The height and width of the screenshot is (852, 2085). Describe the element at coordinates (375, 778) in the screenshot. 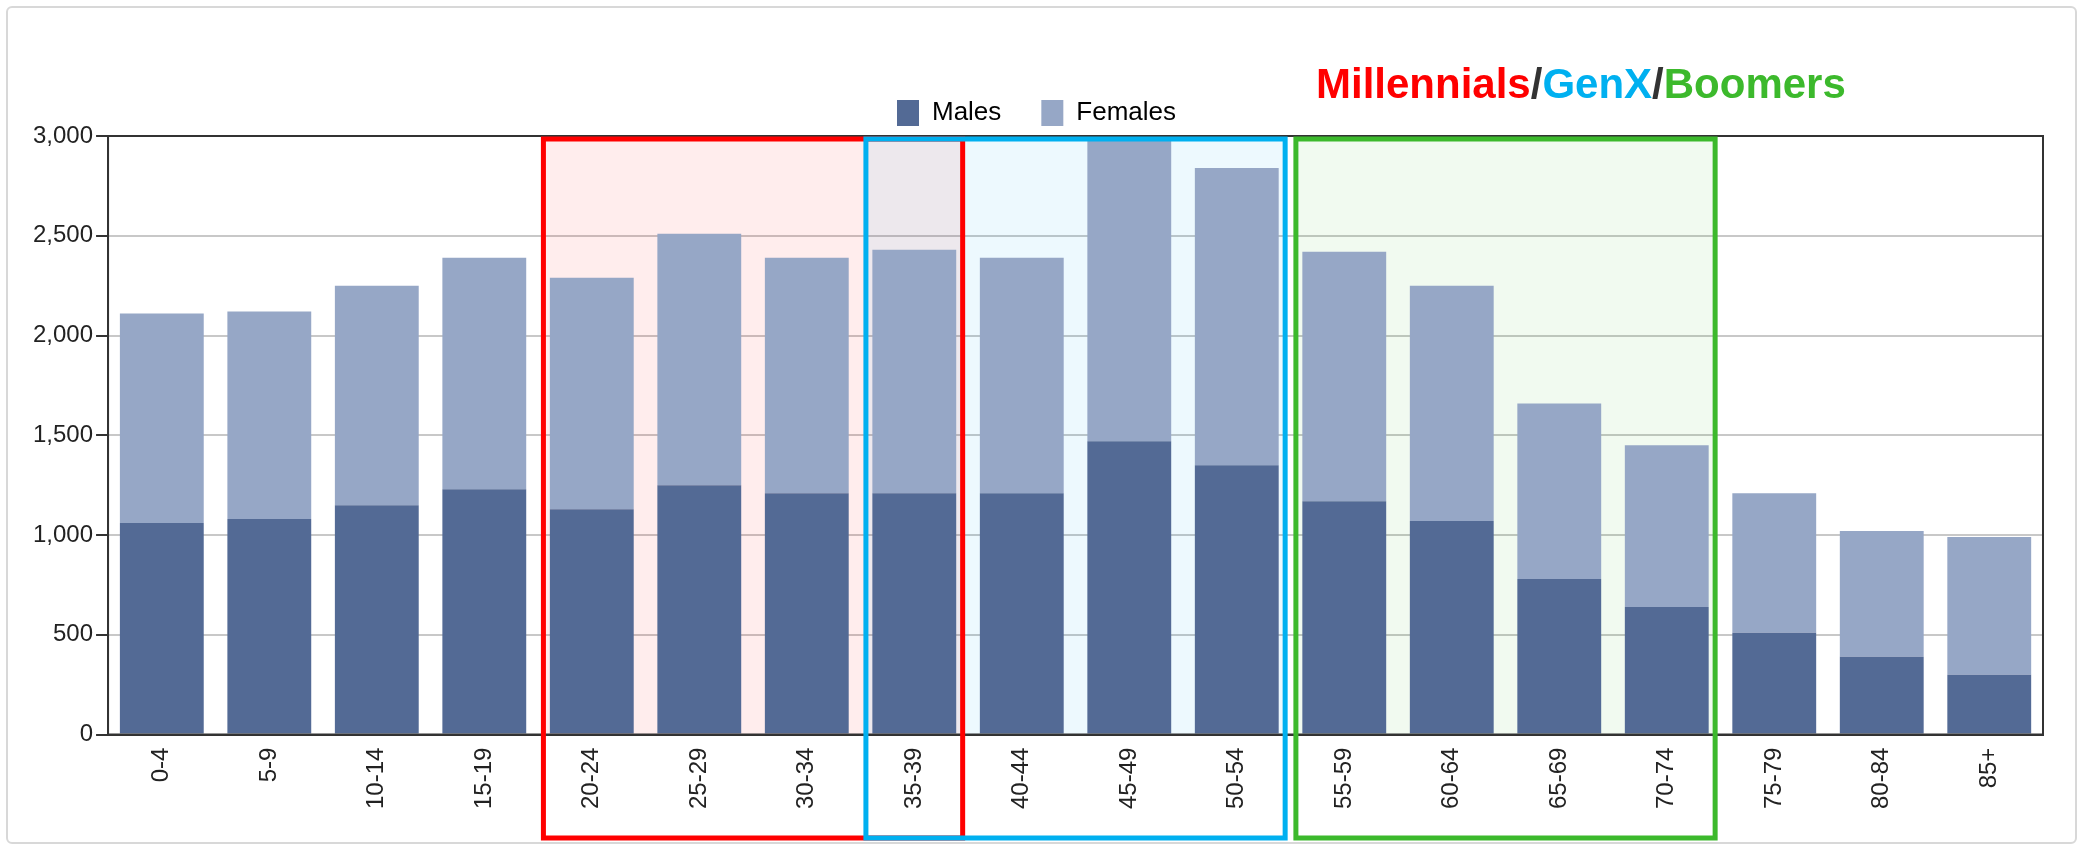

I see `x-tick-label: 10-14` at that location.